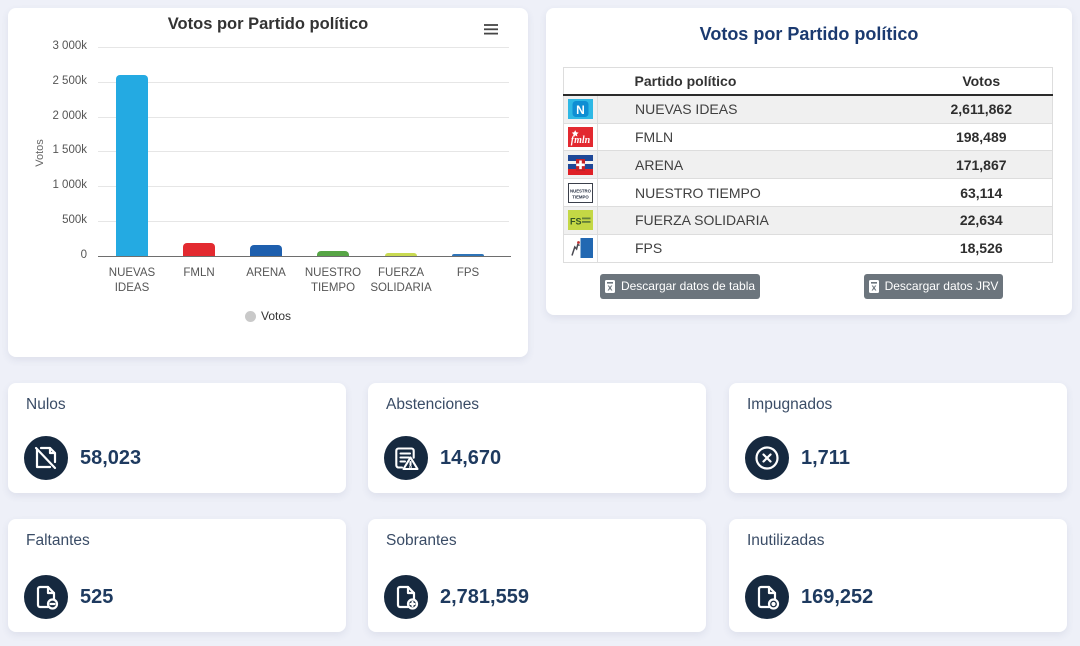 The image size is (1080, 646). I want to click on svg-text: NUESTRO, so click(581, 190).